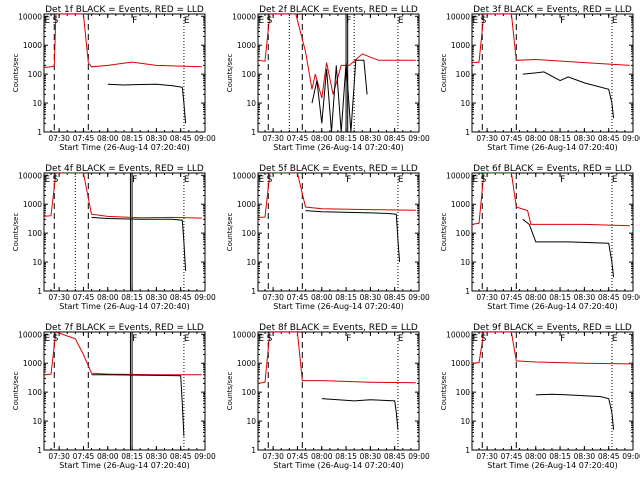 This screenshot has width=640, height=480. I want to click on chart-title: Det 8f BLACK = Events, RED = LLD, so click(338, 328).